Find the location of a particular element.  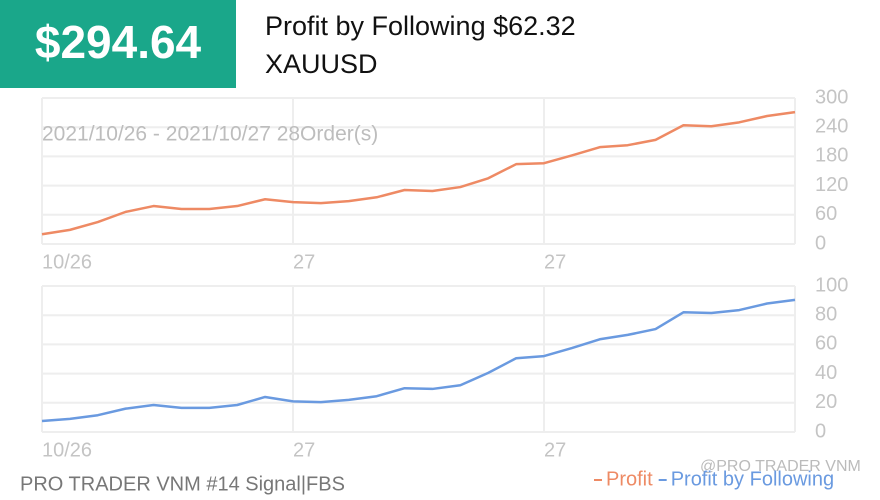

legend: Profit Profit by Following is located at coordinates (714, 479).